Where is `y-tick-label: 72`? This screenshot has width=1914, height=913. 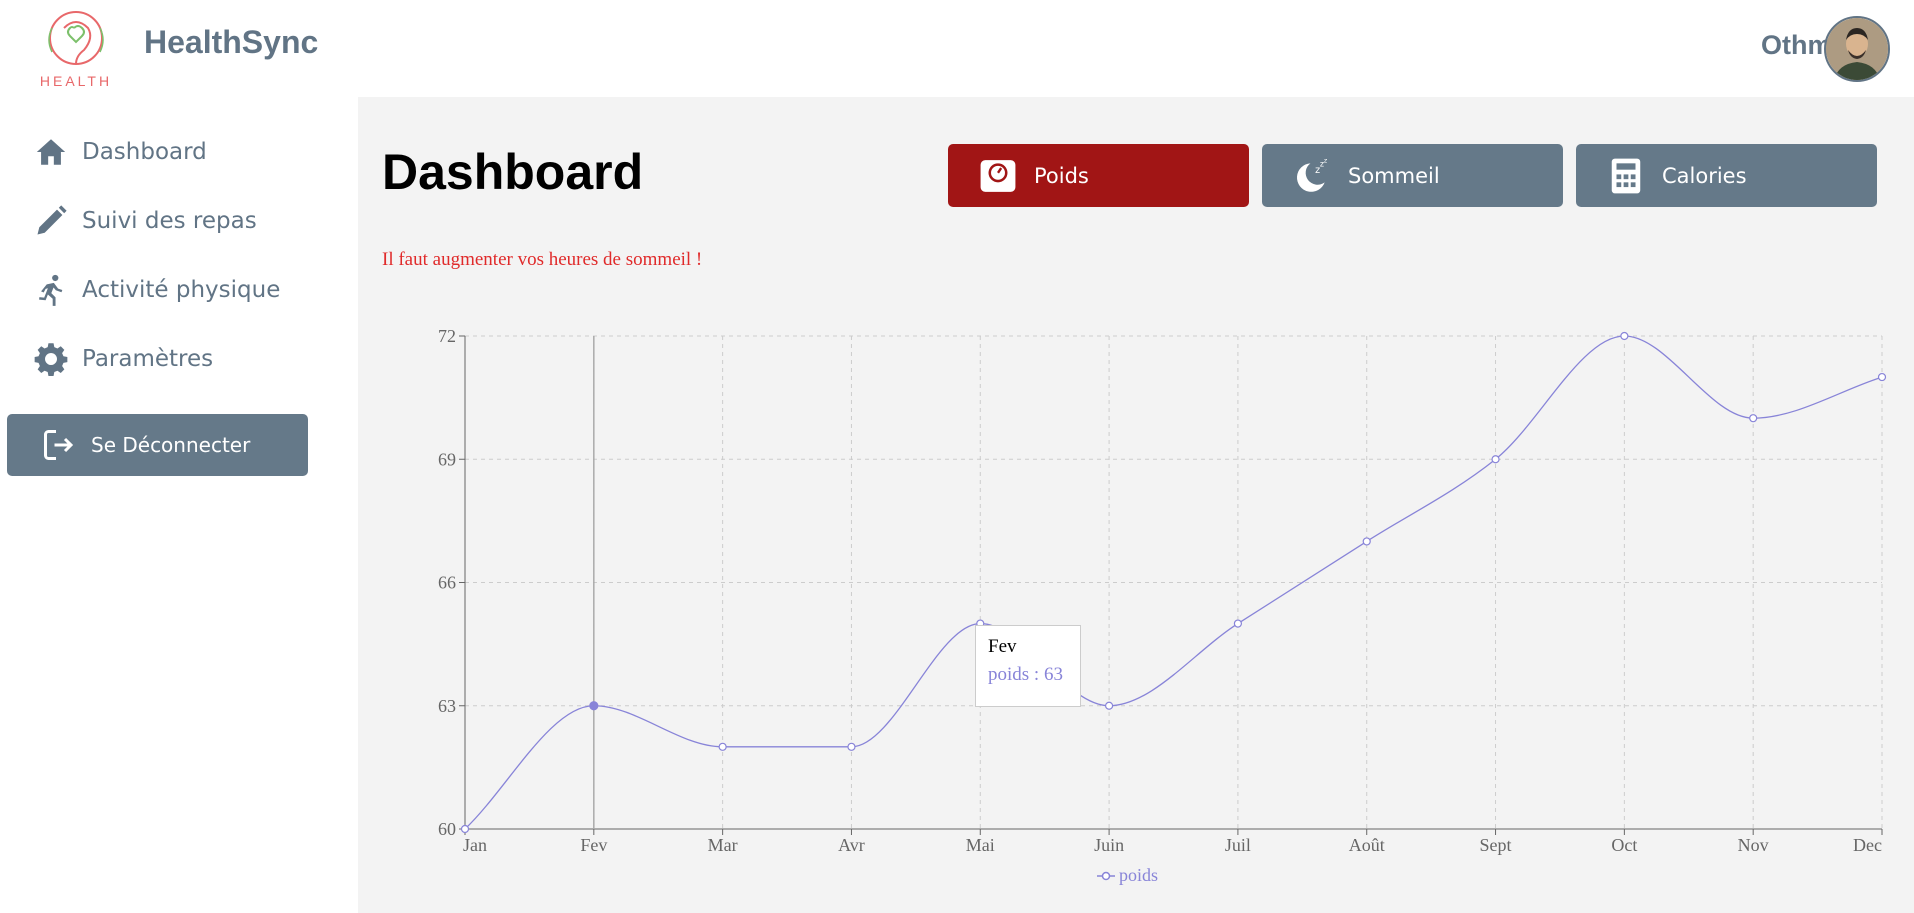 y-tick-label: 72 is located at coordinates (447, 336).